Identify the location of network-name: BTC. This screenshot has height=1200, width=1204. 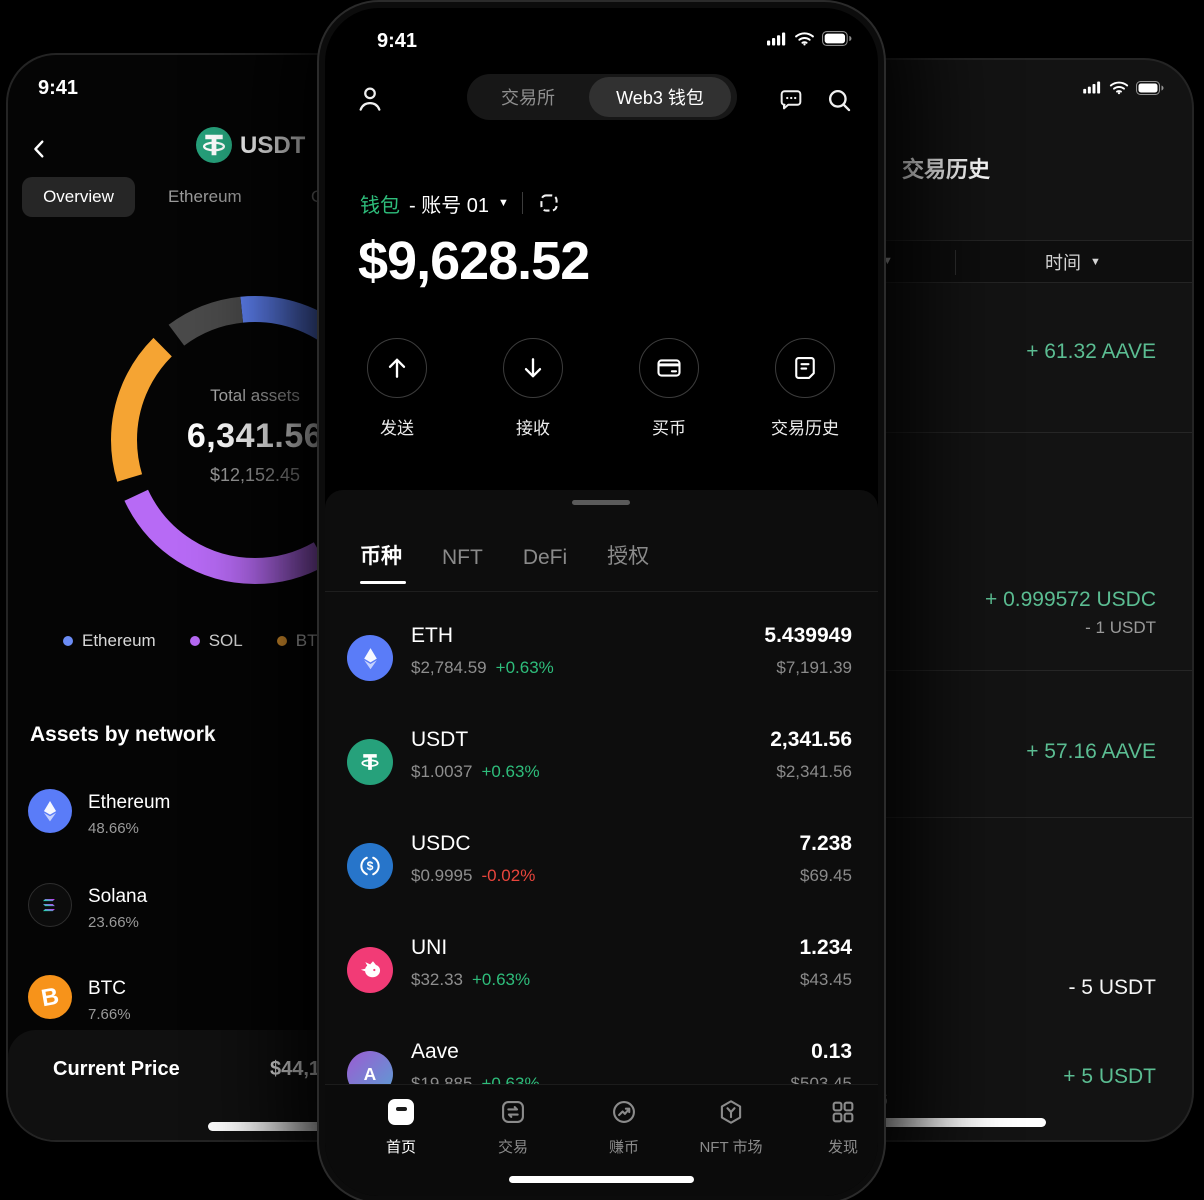
(107, 988).